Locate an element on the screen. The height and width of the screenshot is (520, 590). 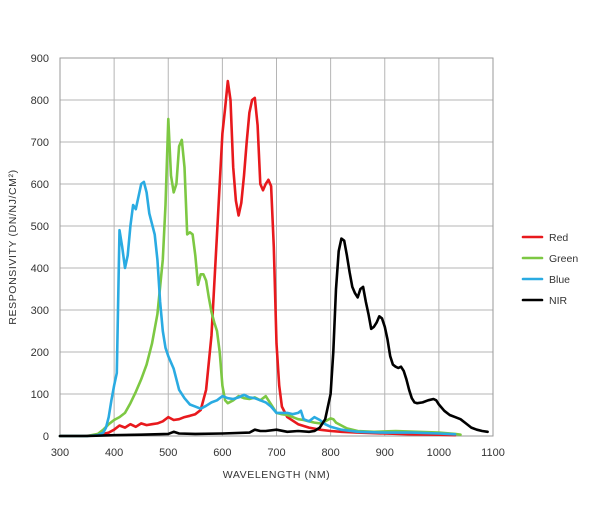
y-tick-label: 900 is located at coordinates (40, 59).